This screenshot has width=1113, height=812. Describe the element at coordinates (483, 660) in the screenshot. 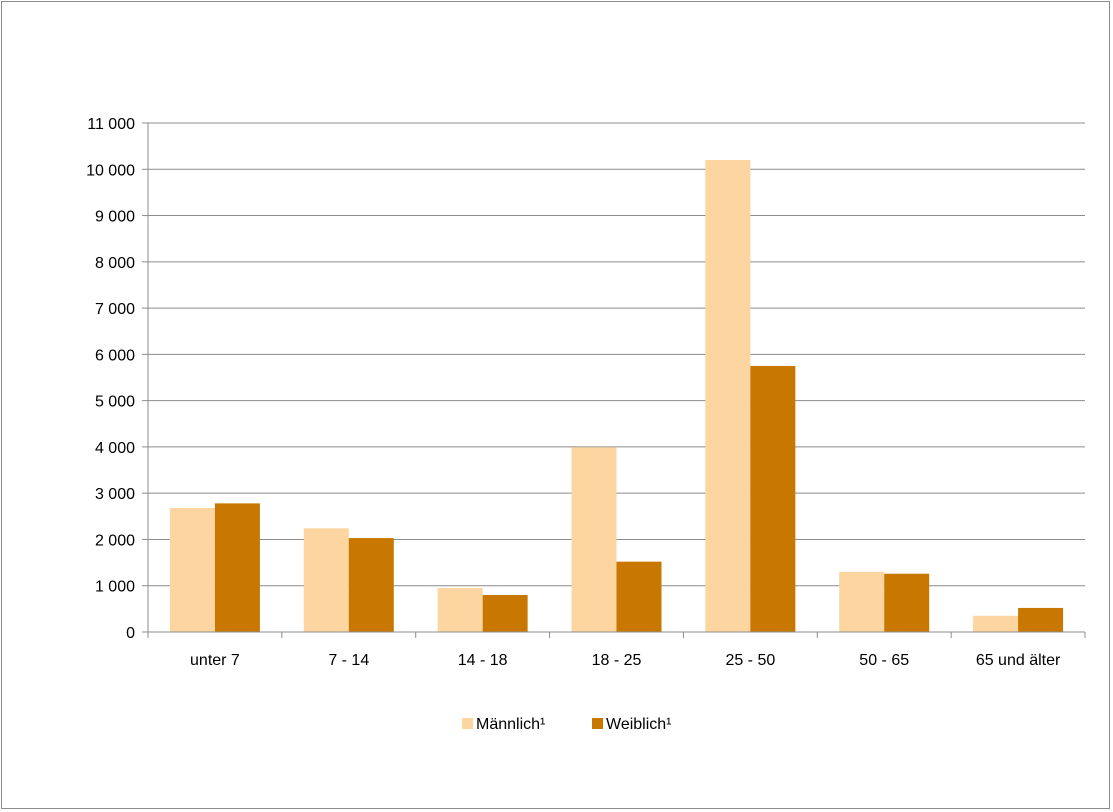

I see `x-tick-label: 14 - 18` at that location.